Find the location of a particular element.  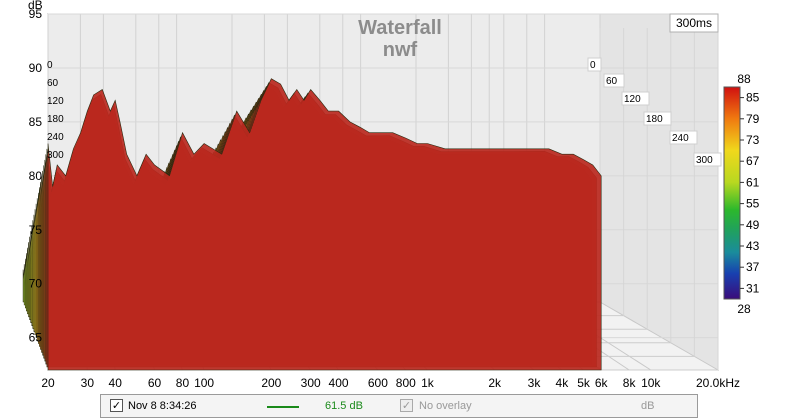

x-tick-label: 8k is located at coordinates (630, 383).